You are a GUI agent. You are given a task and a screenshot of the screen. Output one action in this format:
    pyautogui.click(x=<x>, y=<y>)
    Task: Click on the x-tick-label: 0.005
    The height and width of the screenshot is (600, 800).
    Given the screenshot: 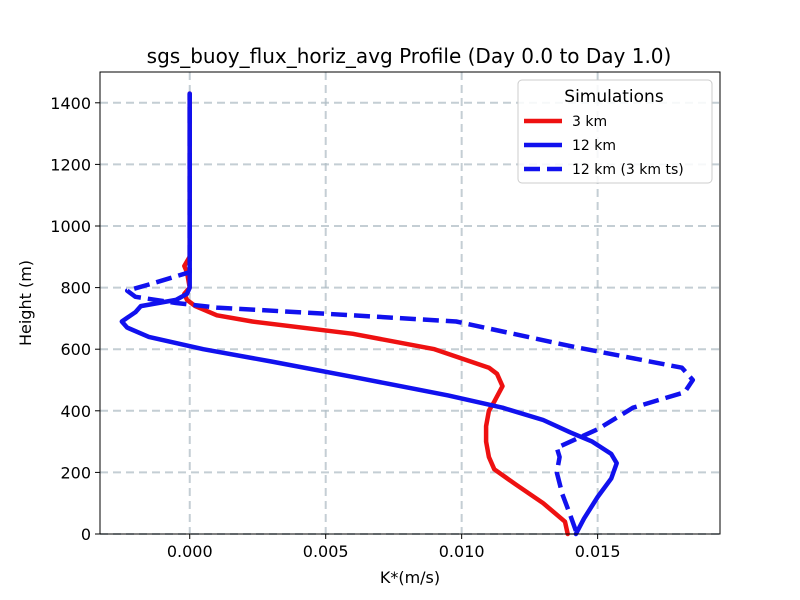 What is the action you would take?
    pyautogui.click(x=326, y=551)
    